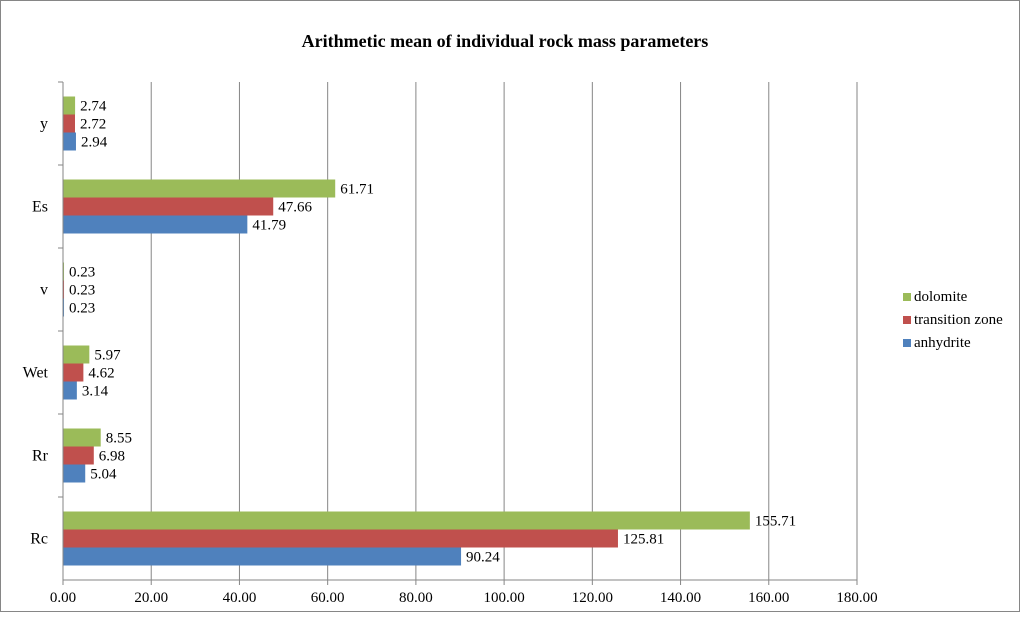  I want to click on x-tick-label: 120.00, so click(592, 598).